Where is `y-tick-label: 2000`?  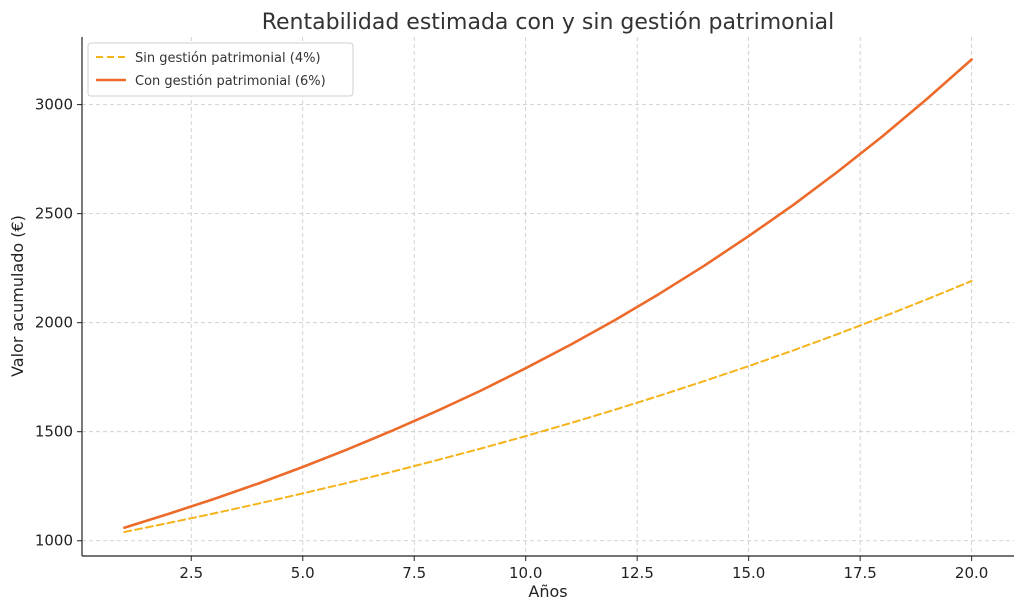 y-tick-label: 2000 is located at coordinates (54, 323).